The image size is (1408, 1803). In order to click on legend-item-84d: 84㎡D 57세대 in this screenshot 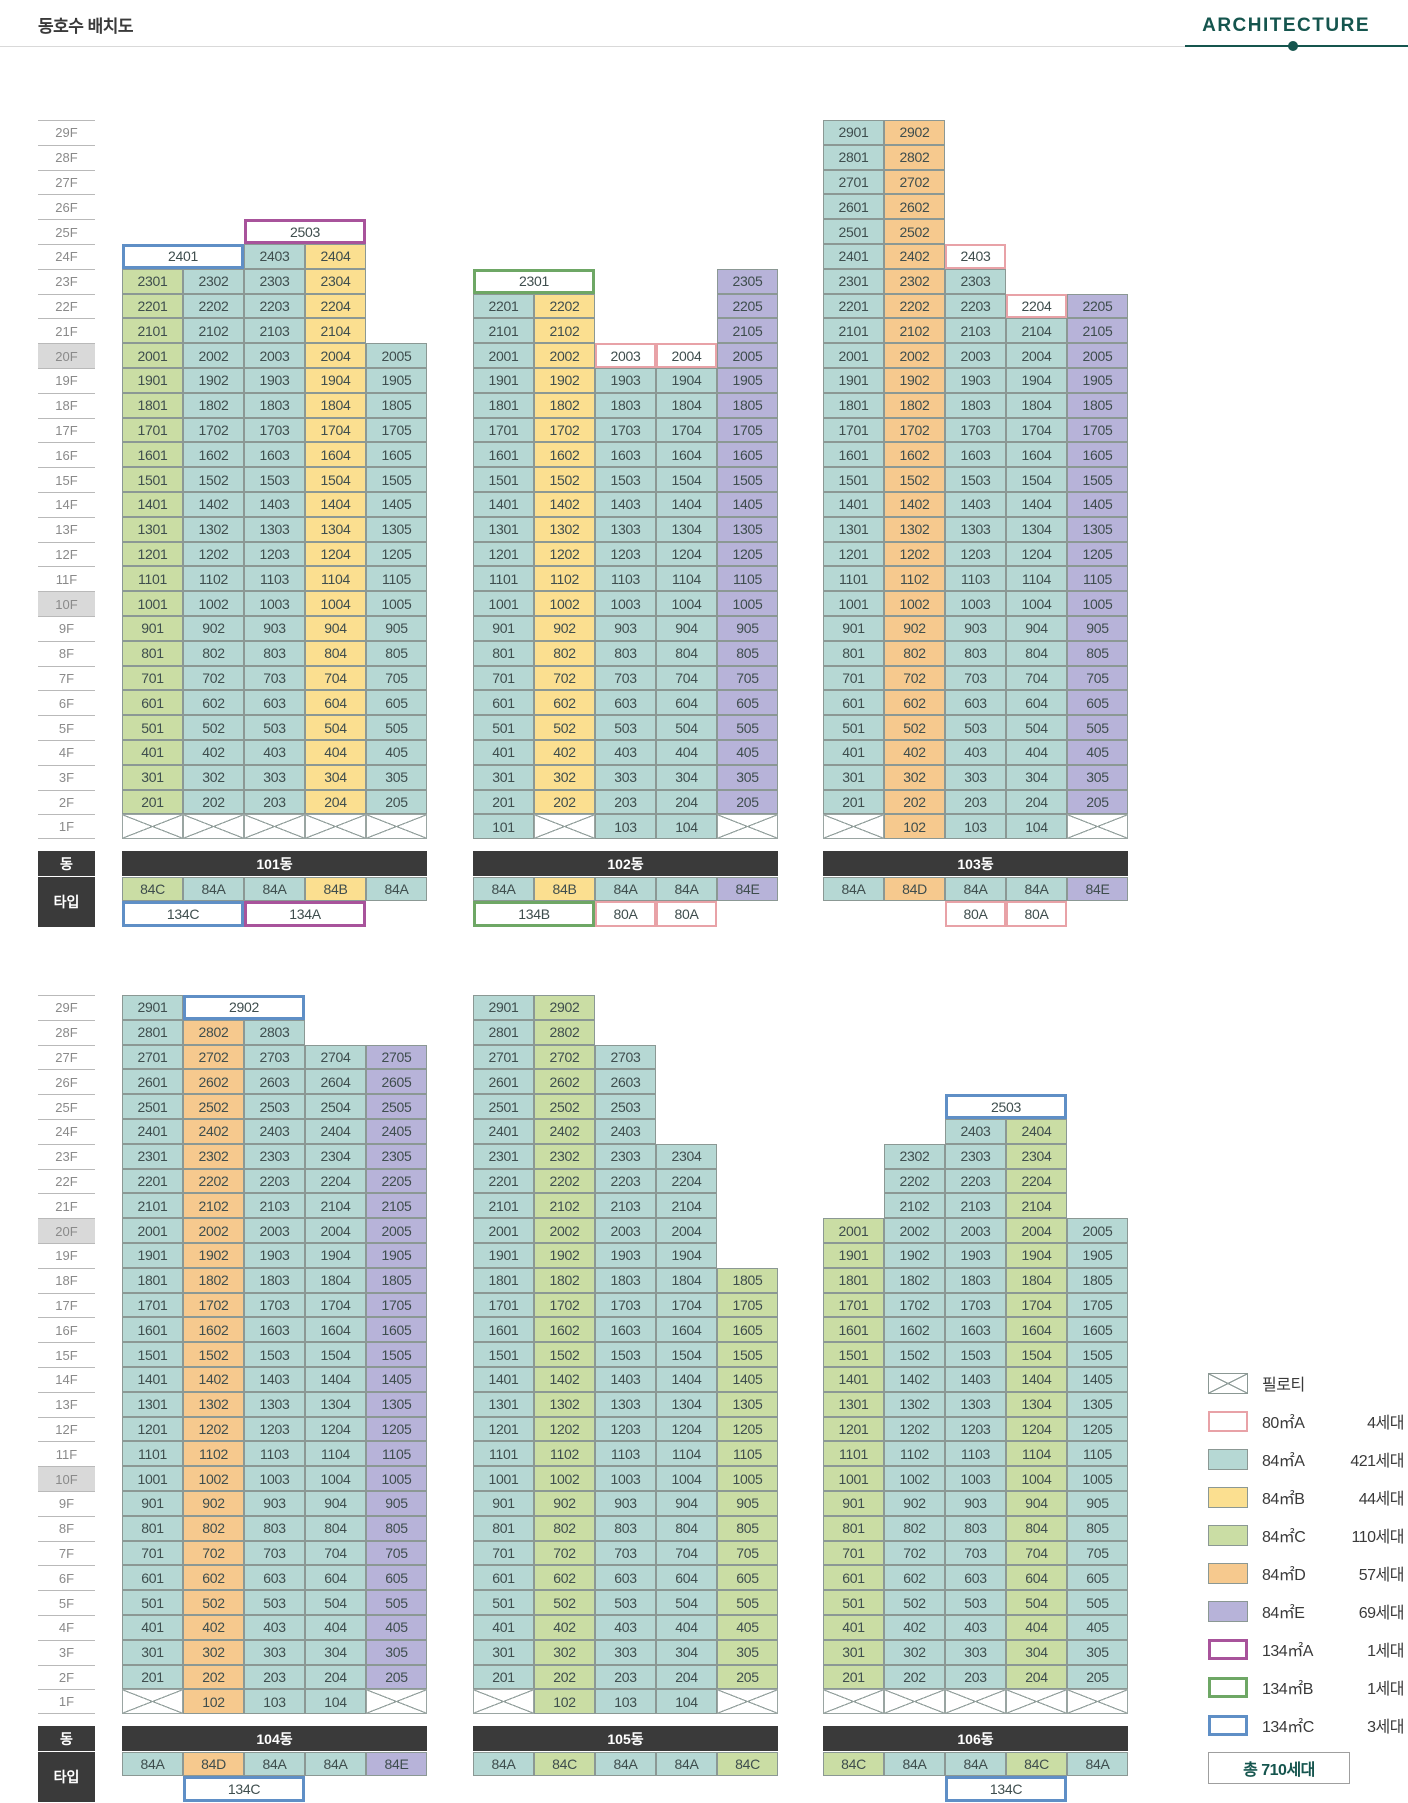, I will do `click(1306, 1573)`.